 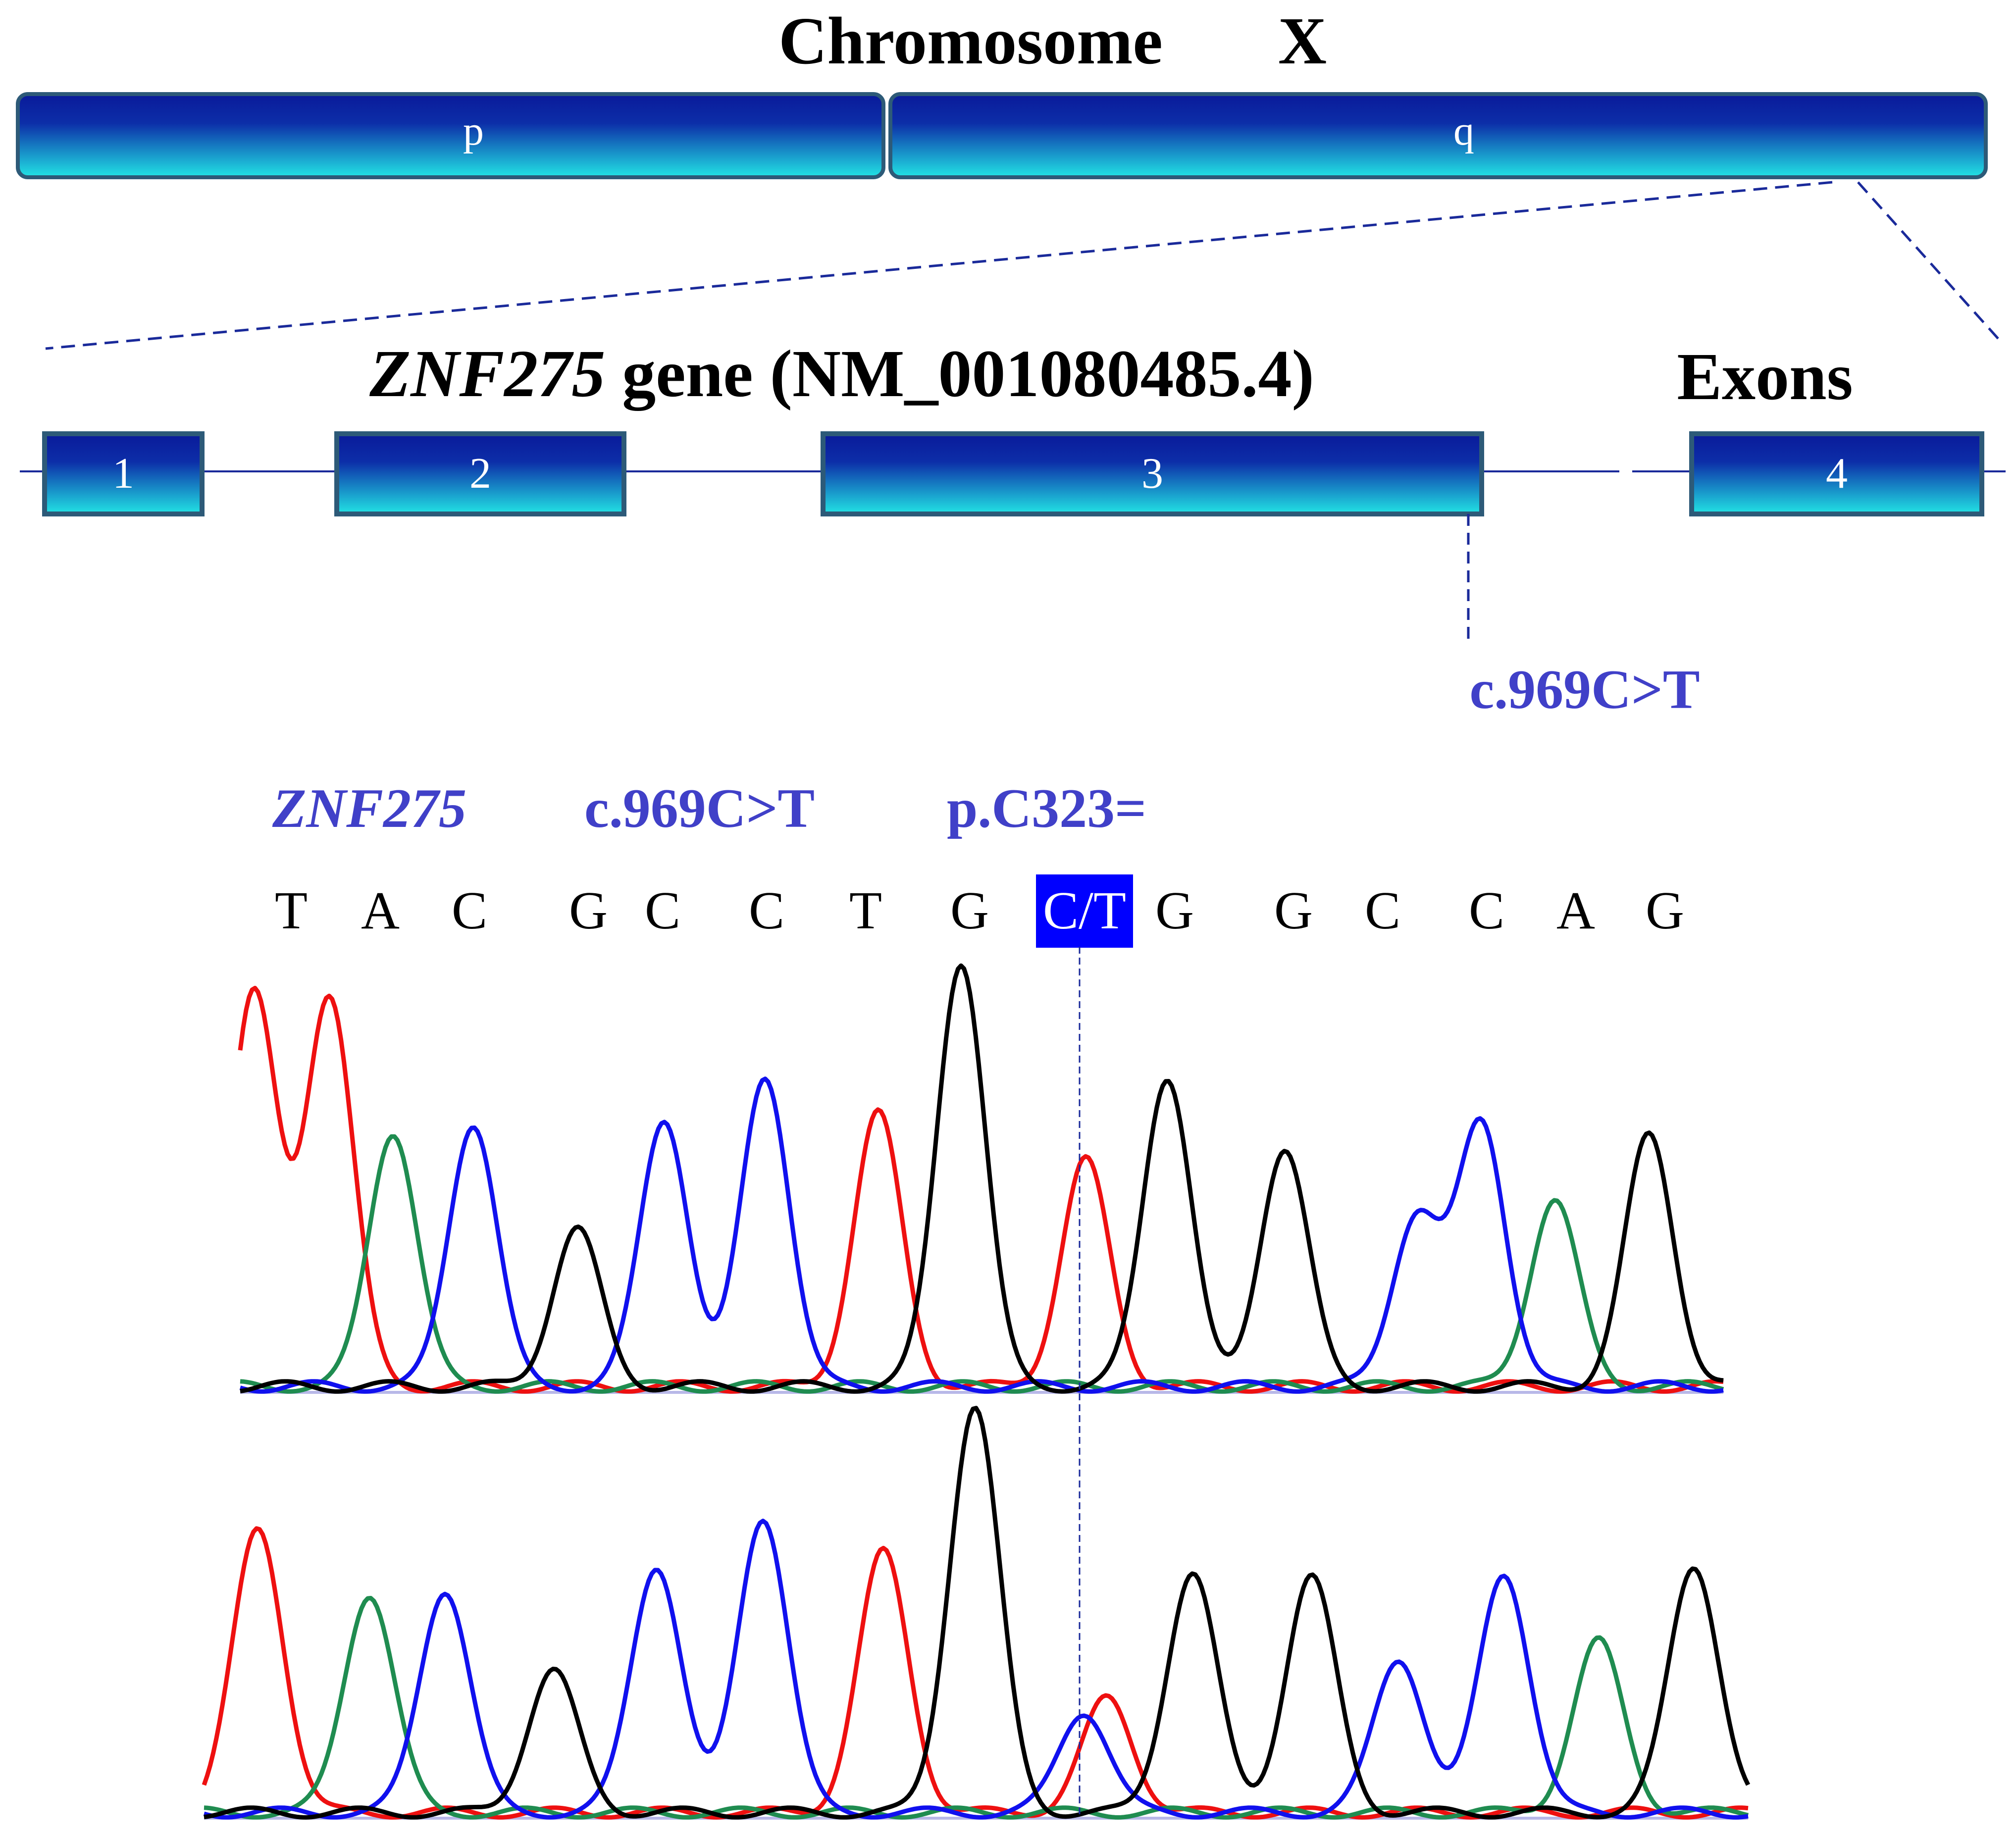 What do you see at coordinates (1464, 131) in the screenshot?
I see `q-arm-label: q` at bounding box center [1464, 131].